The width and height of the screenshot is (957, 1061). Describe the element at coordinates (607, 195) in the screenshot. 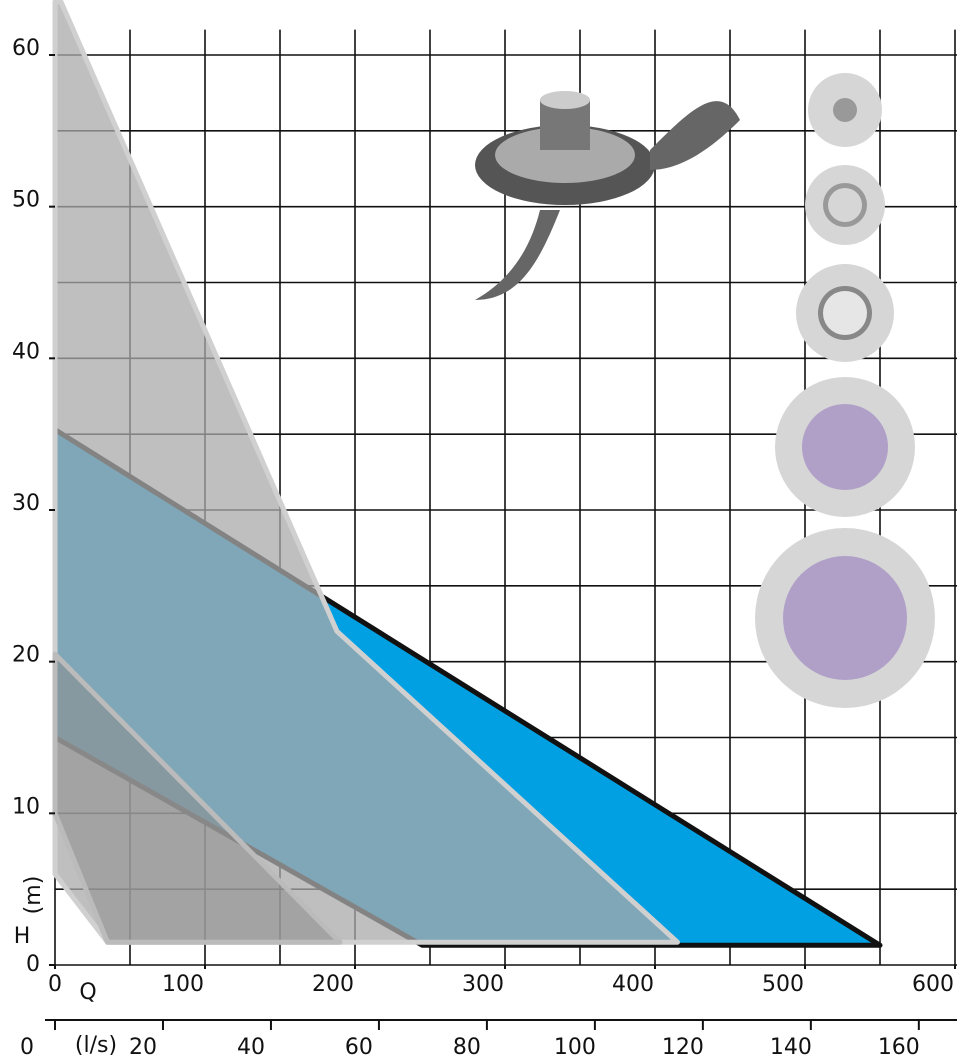

I see `impeller-illustration` at that location.